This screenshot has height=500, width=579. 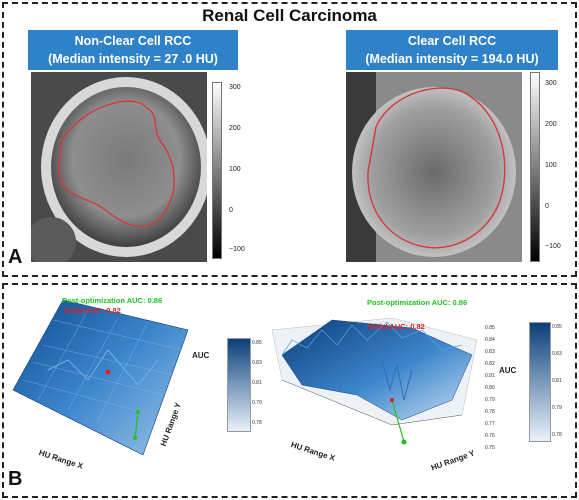 I want to click on right-ztick-9: 0.77, so click(x=490, y=424).